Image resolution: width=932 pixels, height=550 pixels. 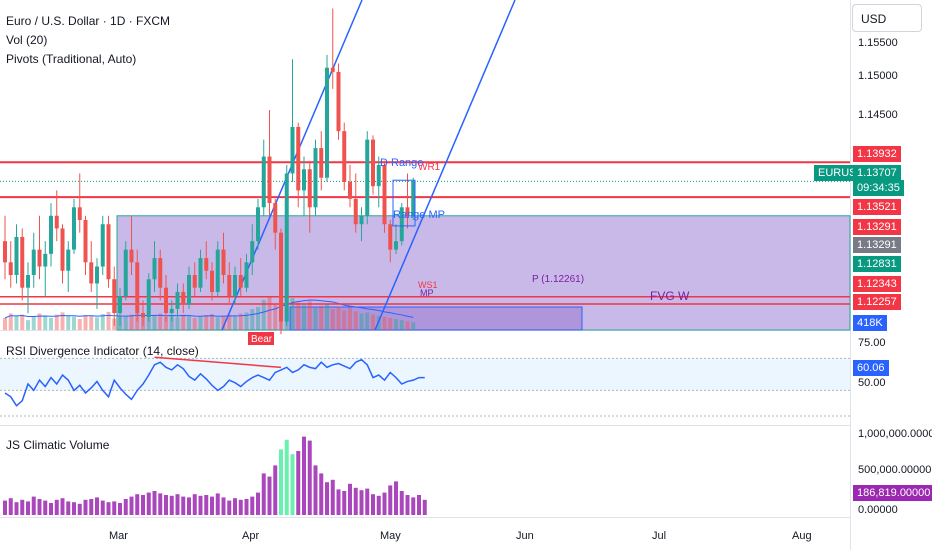 What do you see at coordinates (877, 245) in the screenshot?
I see `price-tag: 1.13291` at bounding box center [877, 245].